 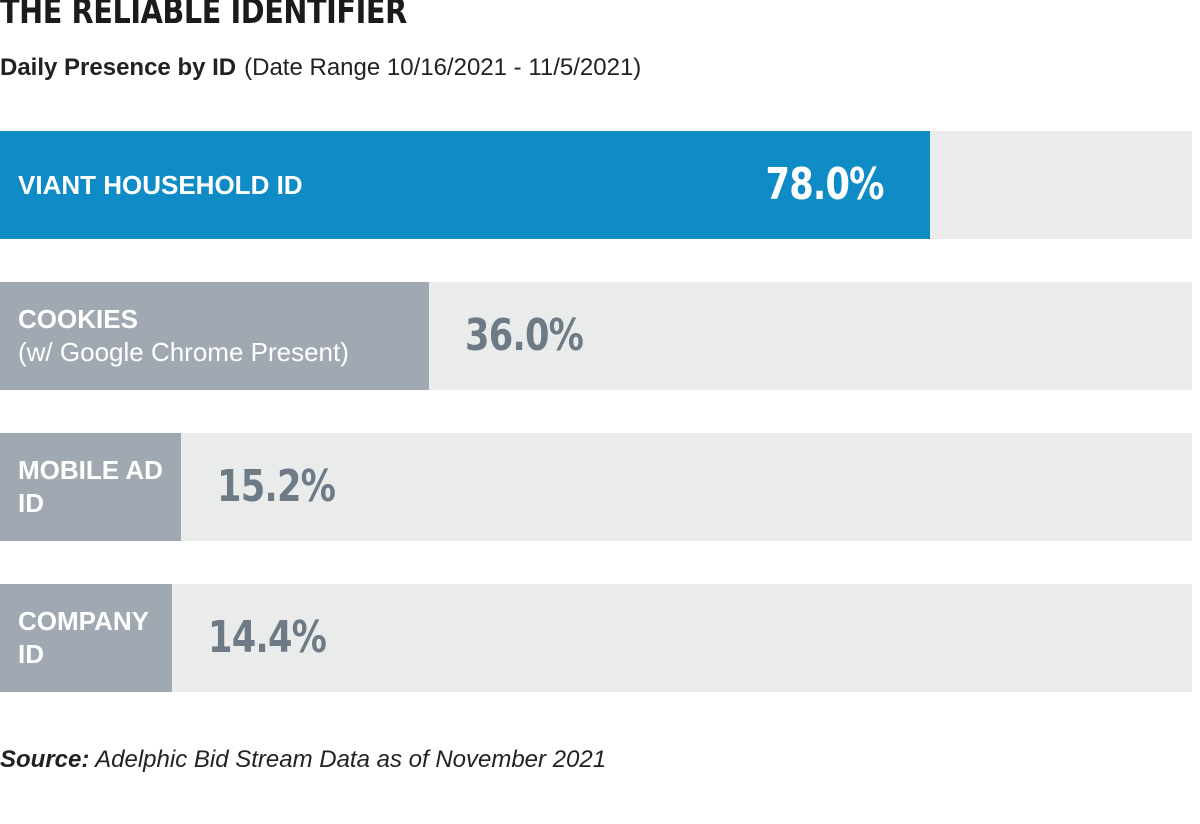 What do you see at coordinates (203, 16) in the screenshot?
I see `chart-title: THE RELIABLE IDENTIFIER` at bounding box center [203, 16].